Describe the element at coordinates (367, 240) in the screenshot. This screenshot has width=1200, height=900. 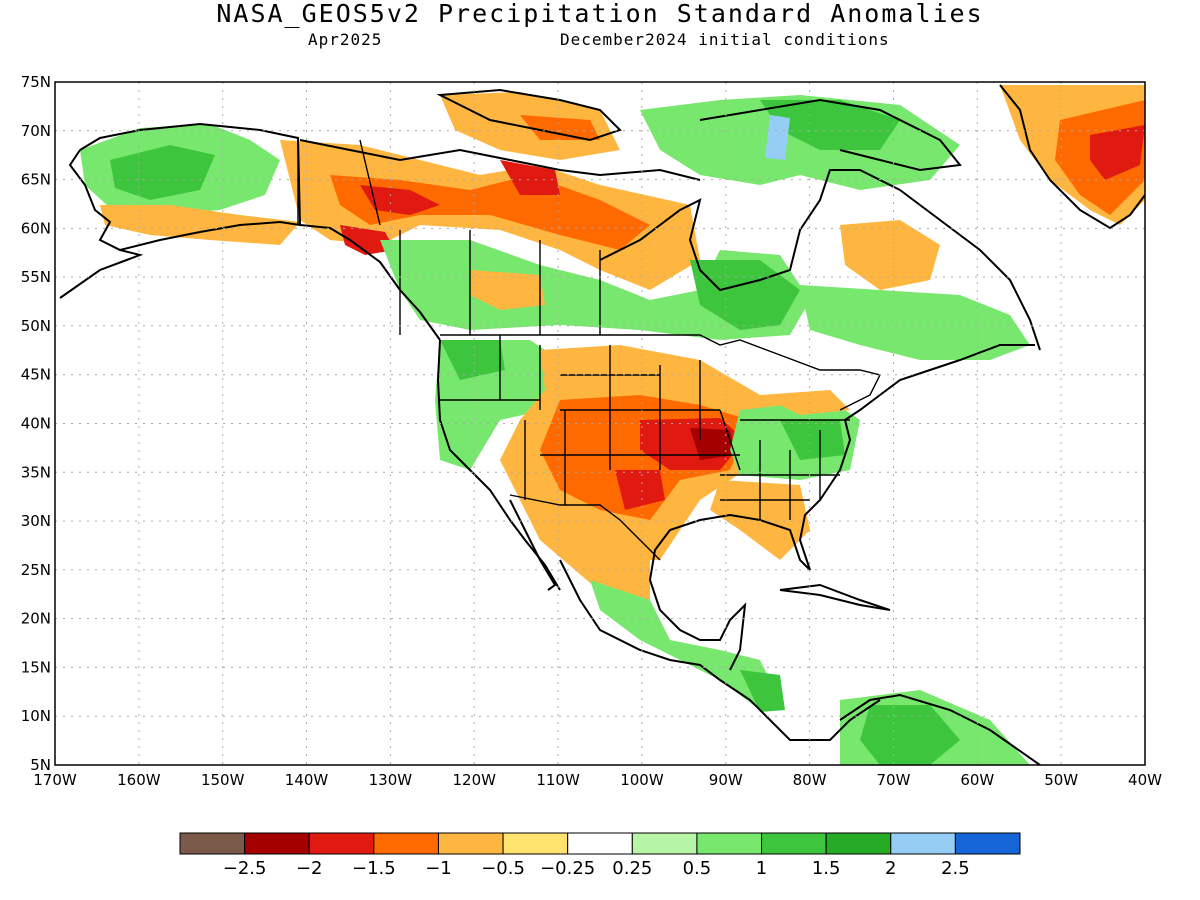
I see `anomaly-region-bc-dry-severe` at that location.